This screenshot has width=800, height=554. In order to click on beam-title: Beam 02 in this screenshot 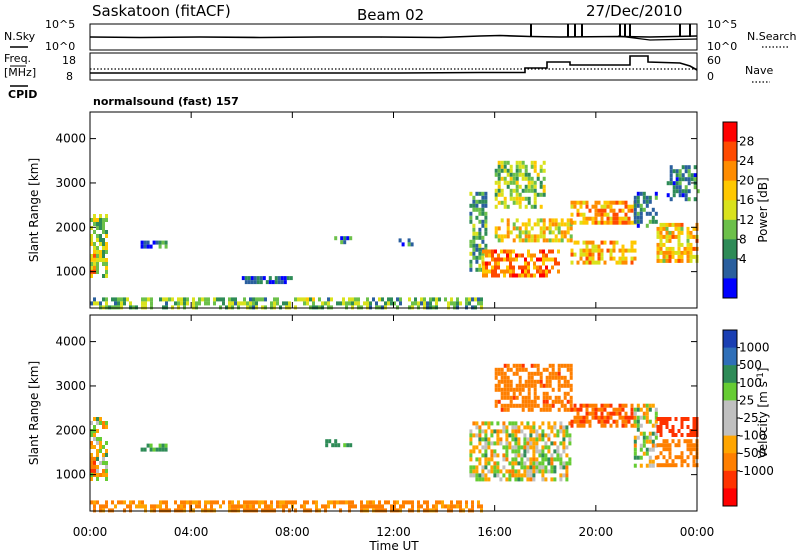, I will do `click(390, 15)`.